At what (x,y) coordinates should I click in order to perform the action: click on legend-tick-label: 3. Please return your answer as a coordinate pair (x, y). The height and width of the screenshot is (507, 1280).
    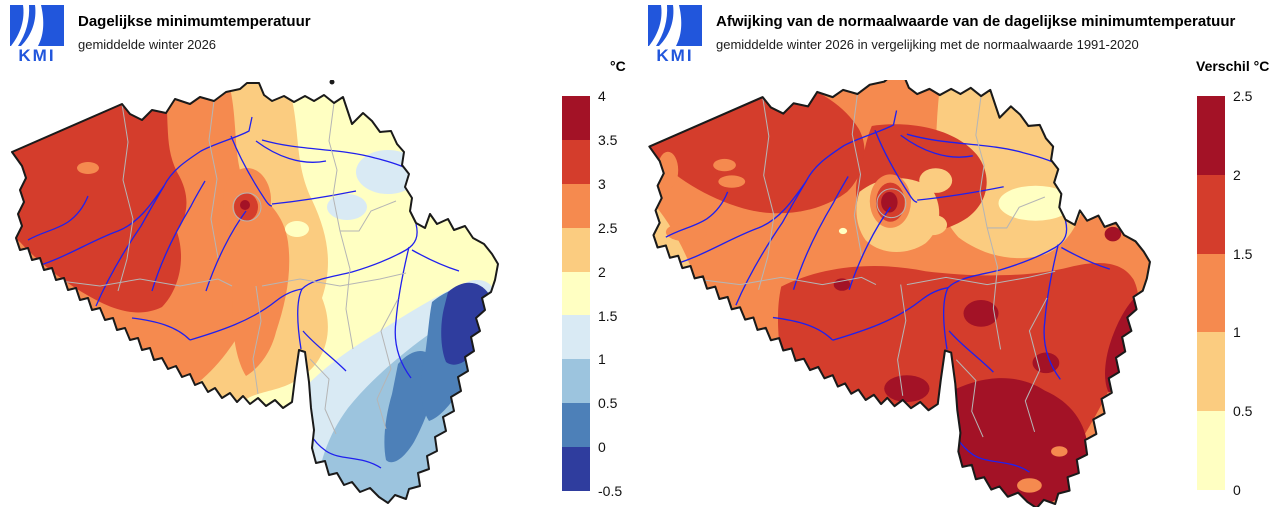
    Looking at the image, I should click on (602, 183).